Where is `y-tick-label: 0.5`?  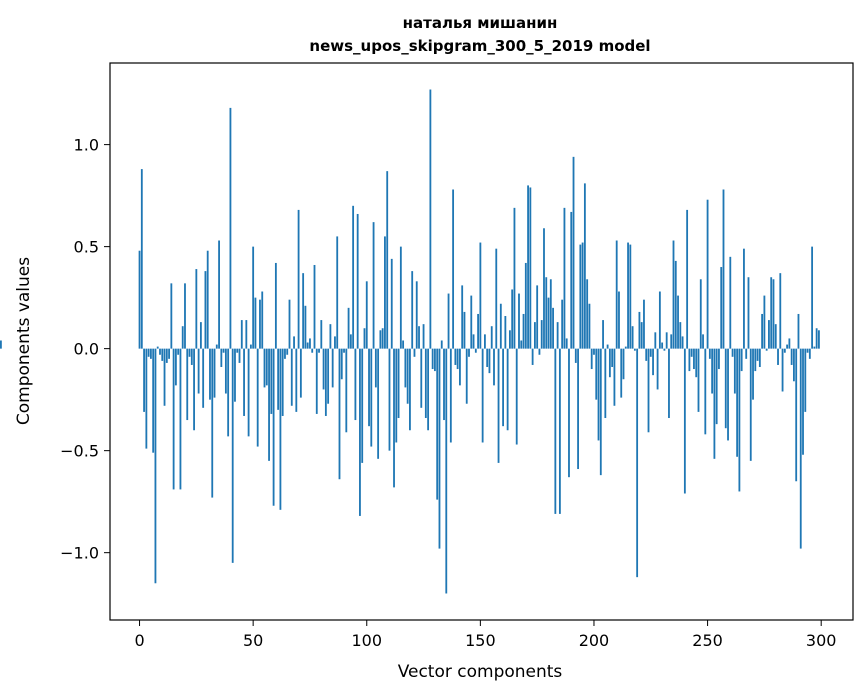
y-tick-label: 0.5 is located at coordinates (86, 247).